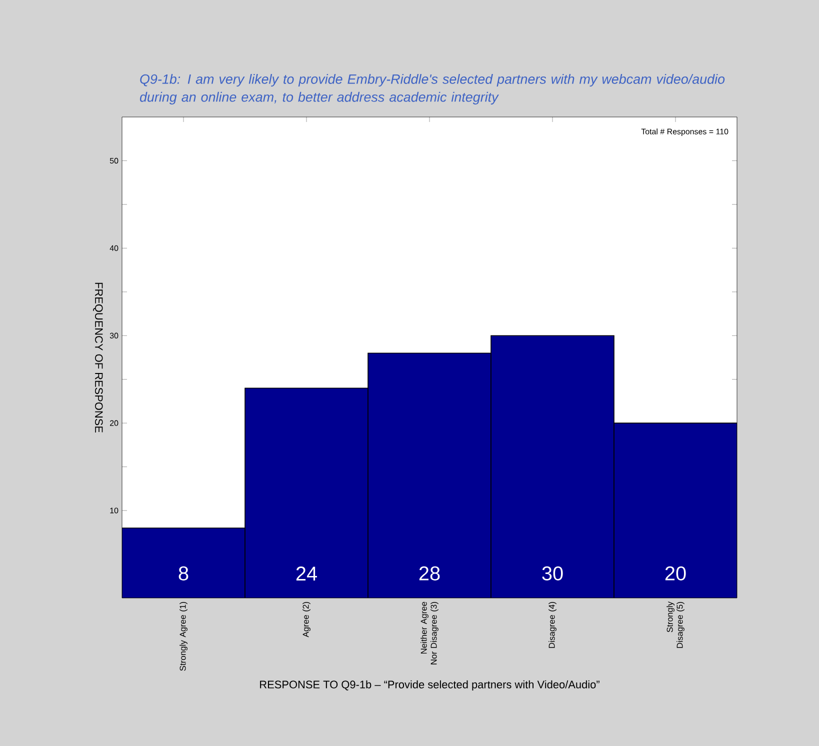 This screenshot has height=746, width=819. Describe the element at coordinates (552, 573) in the screenshot. I see `data-label: 30` at that location.